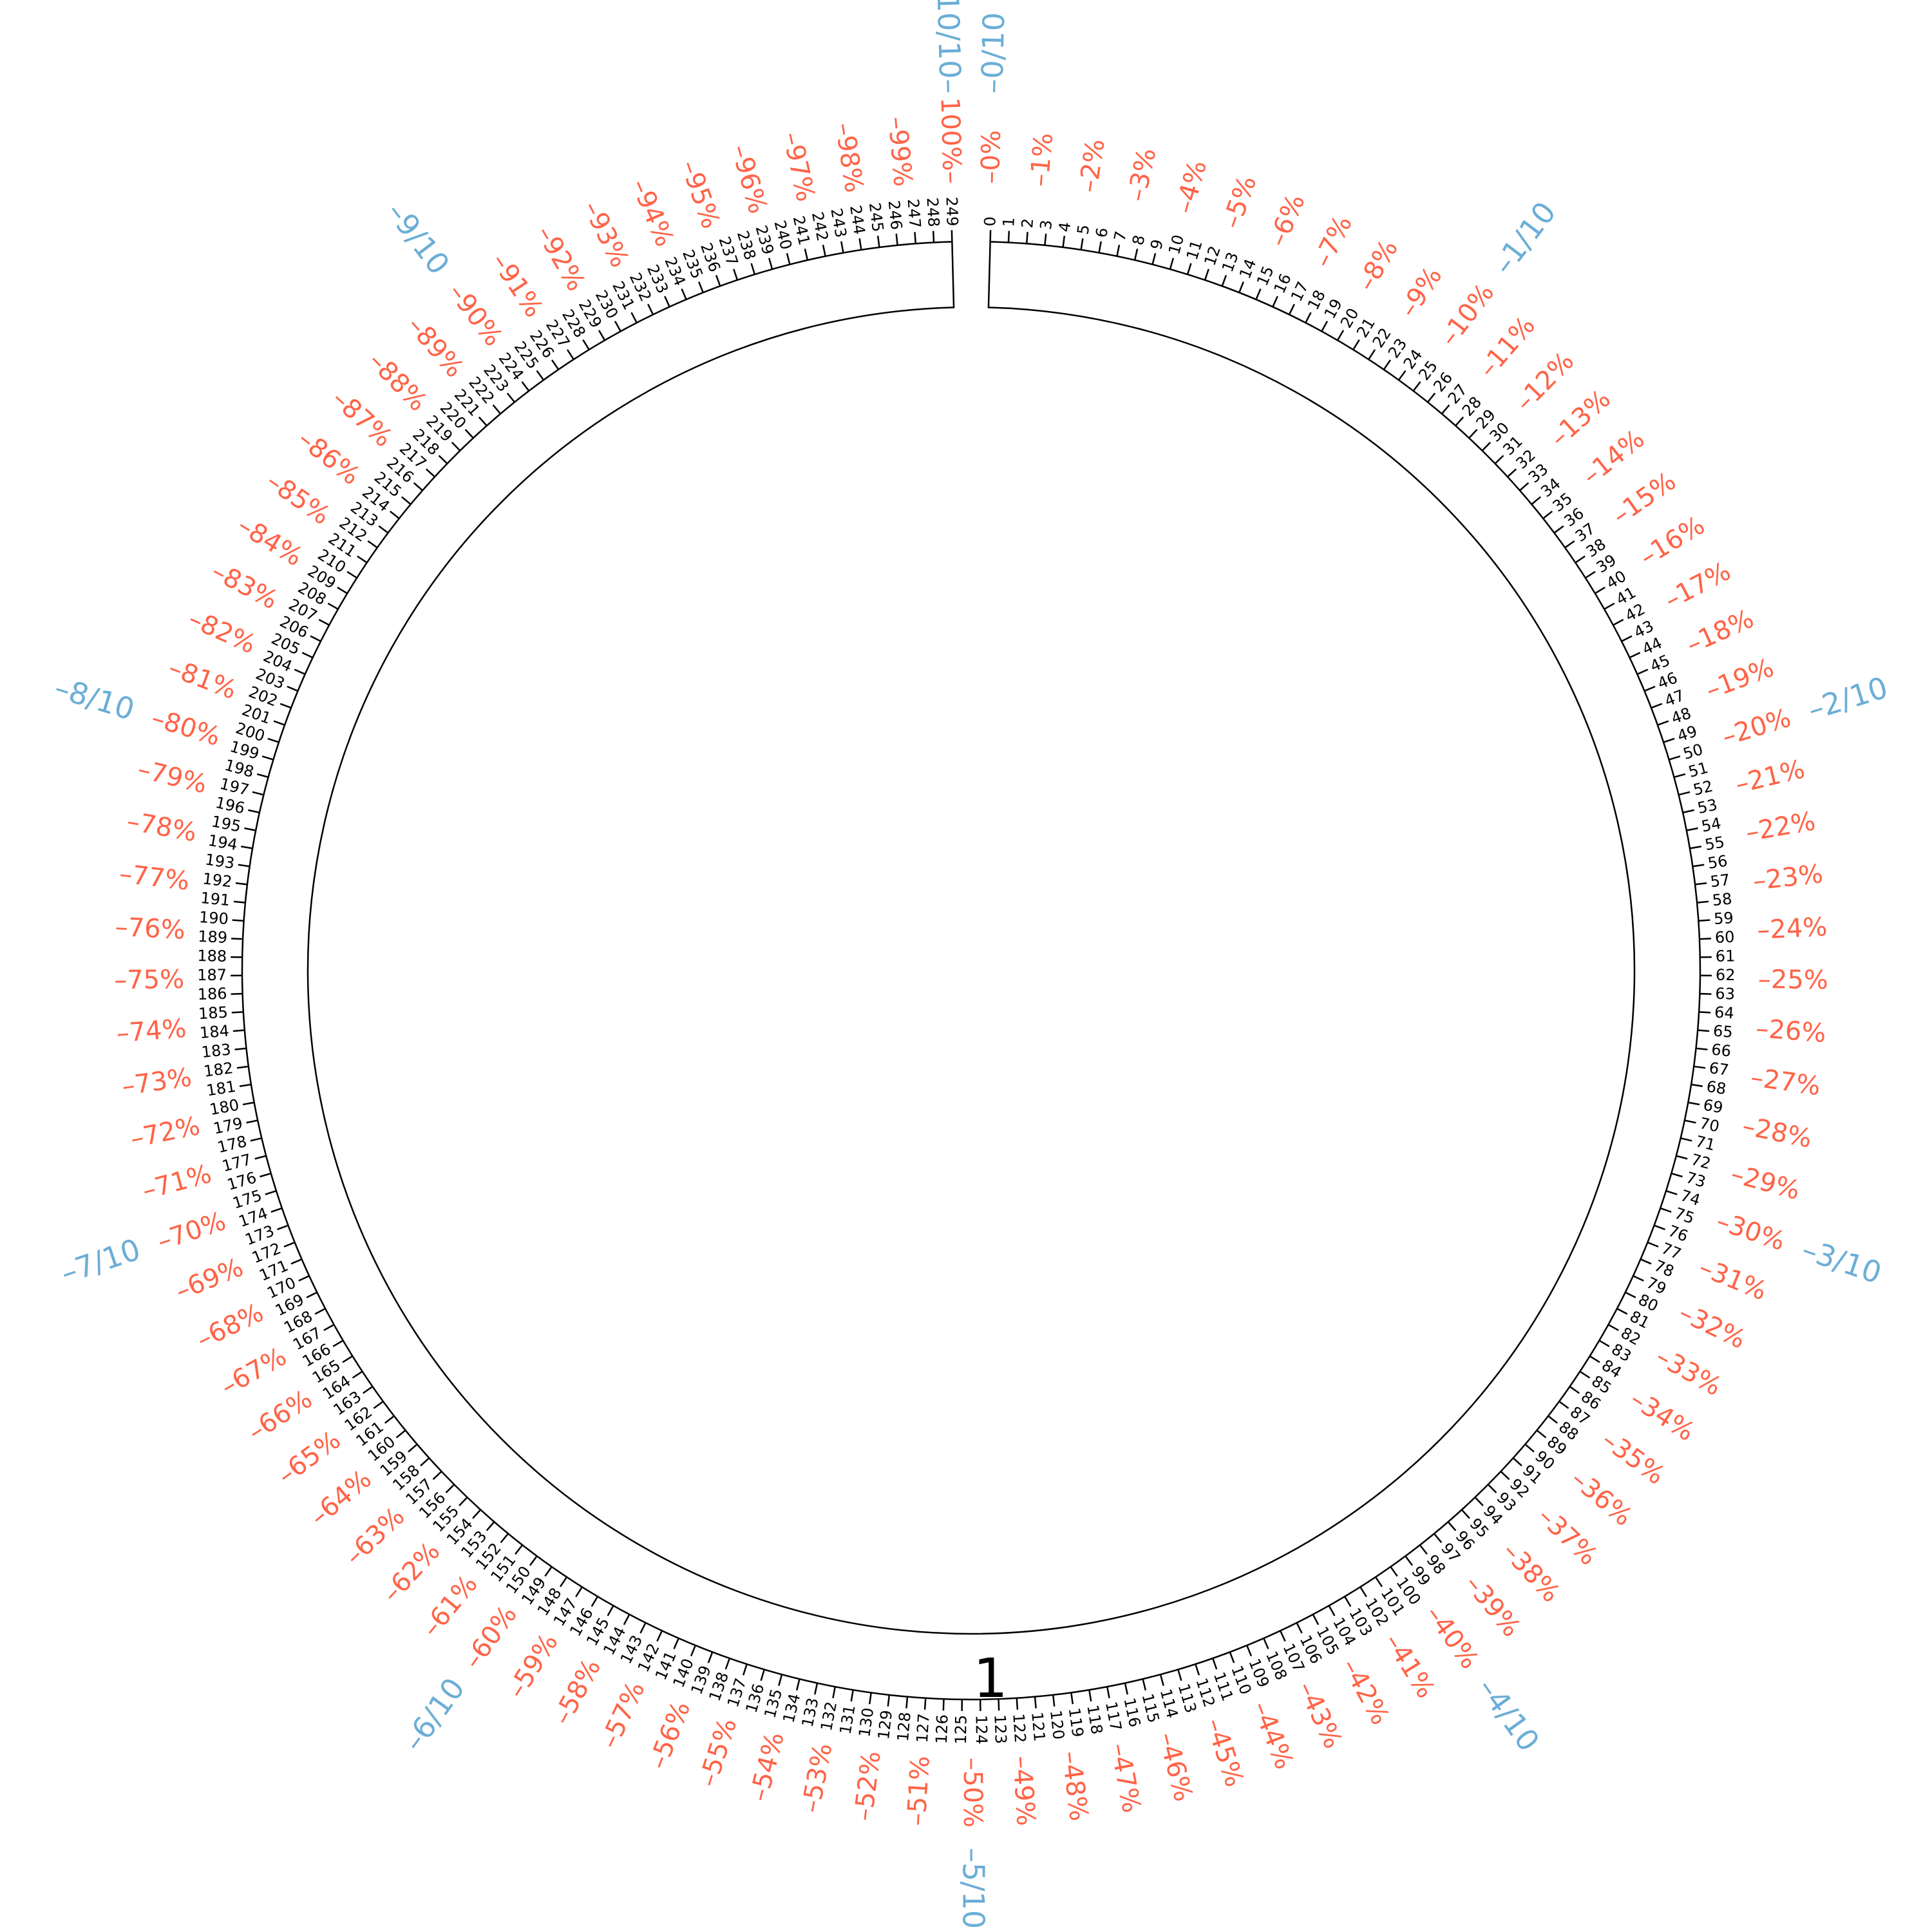 The width and height of the screenshot is (1932, 1932). What do you see at coordinates (213, 1013) in the screenshot?
I see `position-label: 185` at bounding box center [213, 1013].